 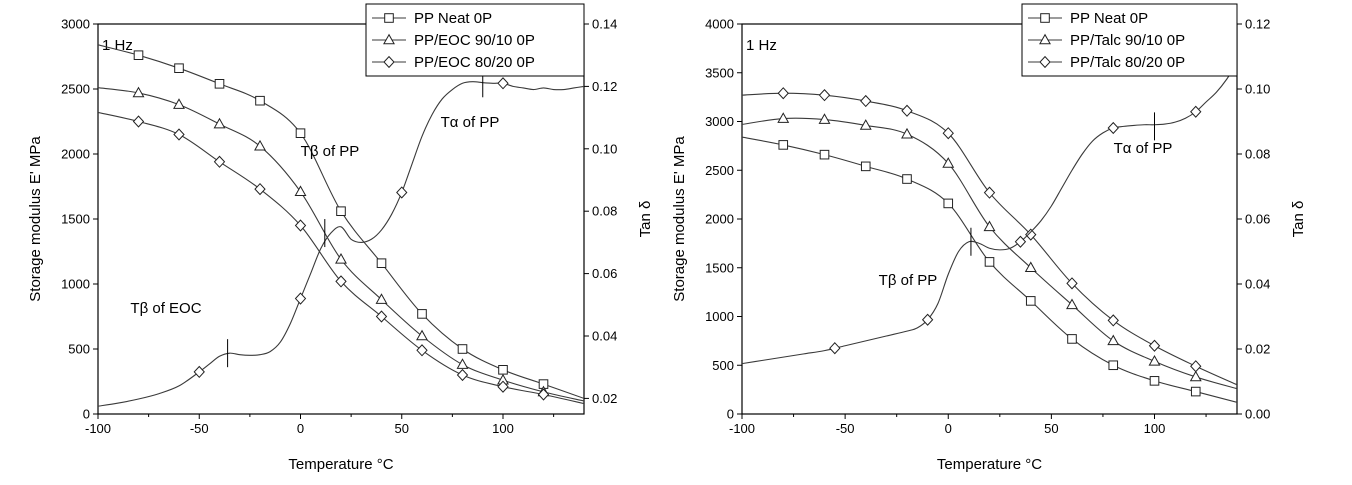 I want to click on annotation-label: Tβ of PP, so click(x=330, y=151).